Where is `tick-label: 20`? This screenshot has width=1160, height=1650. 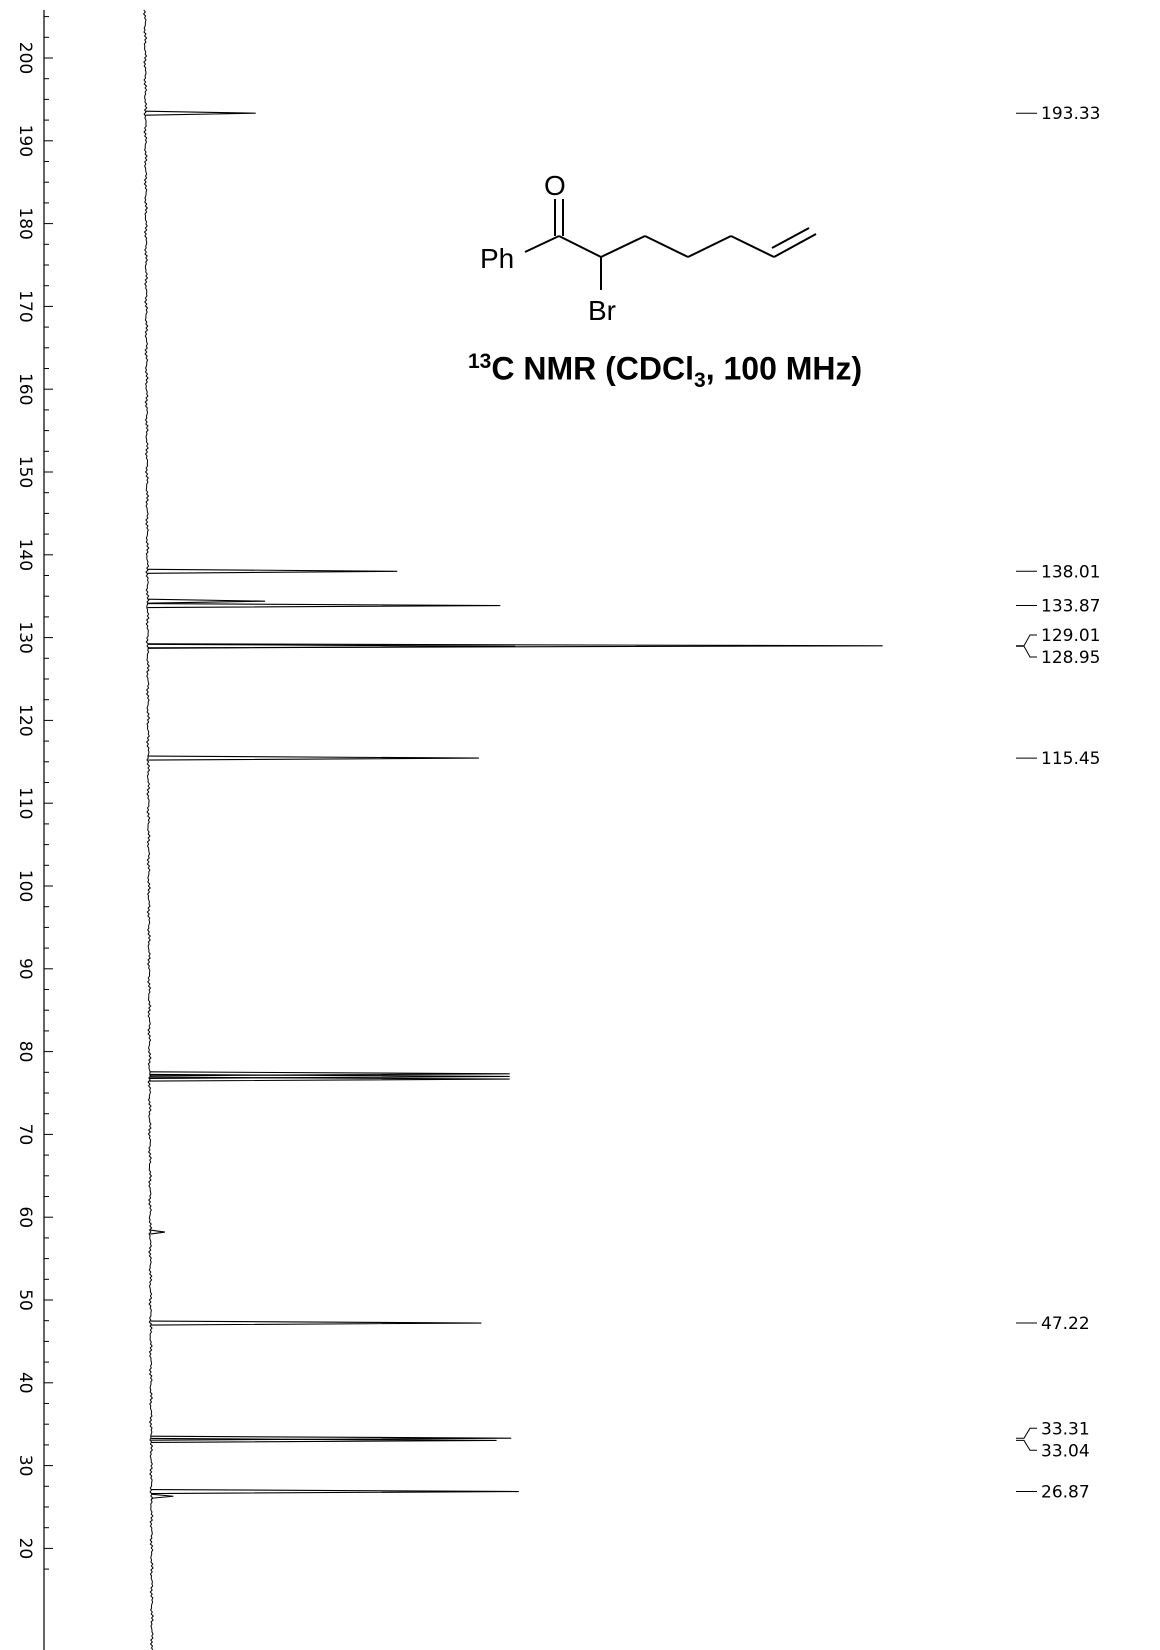 tick-label: 20 is located at coordinates (25, 1549).